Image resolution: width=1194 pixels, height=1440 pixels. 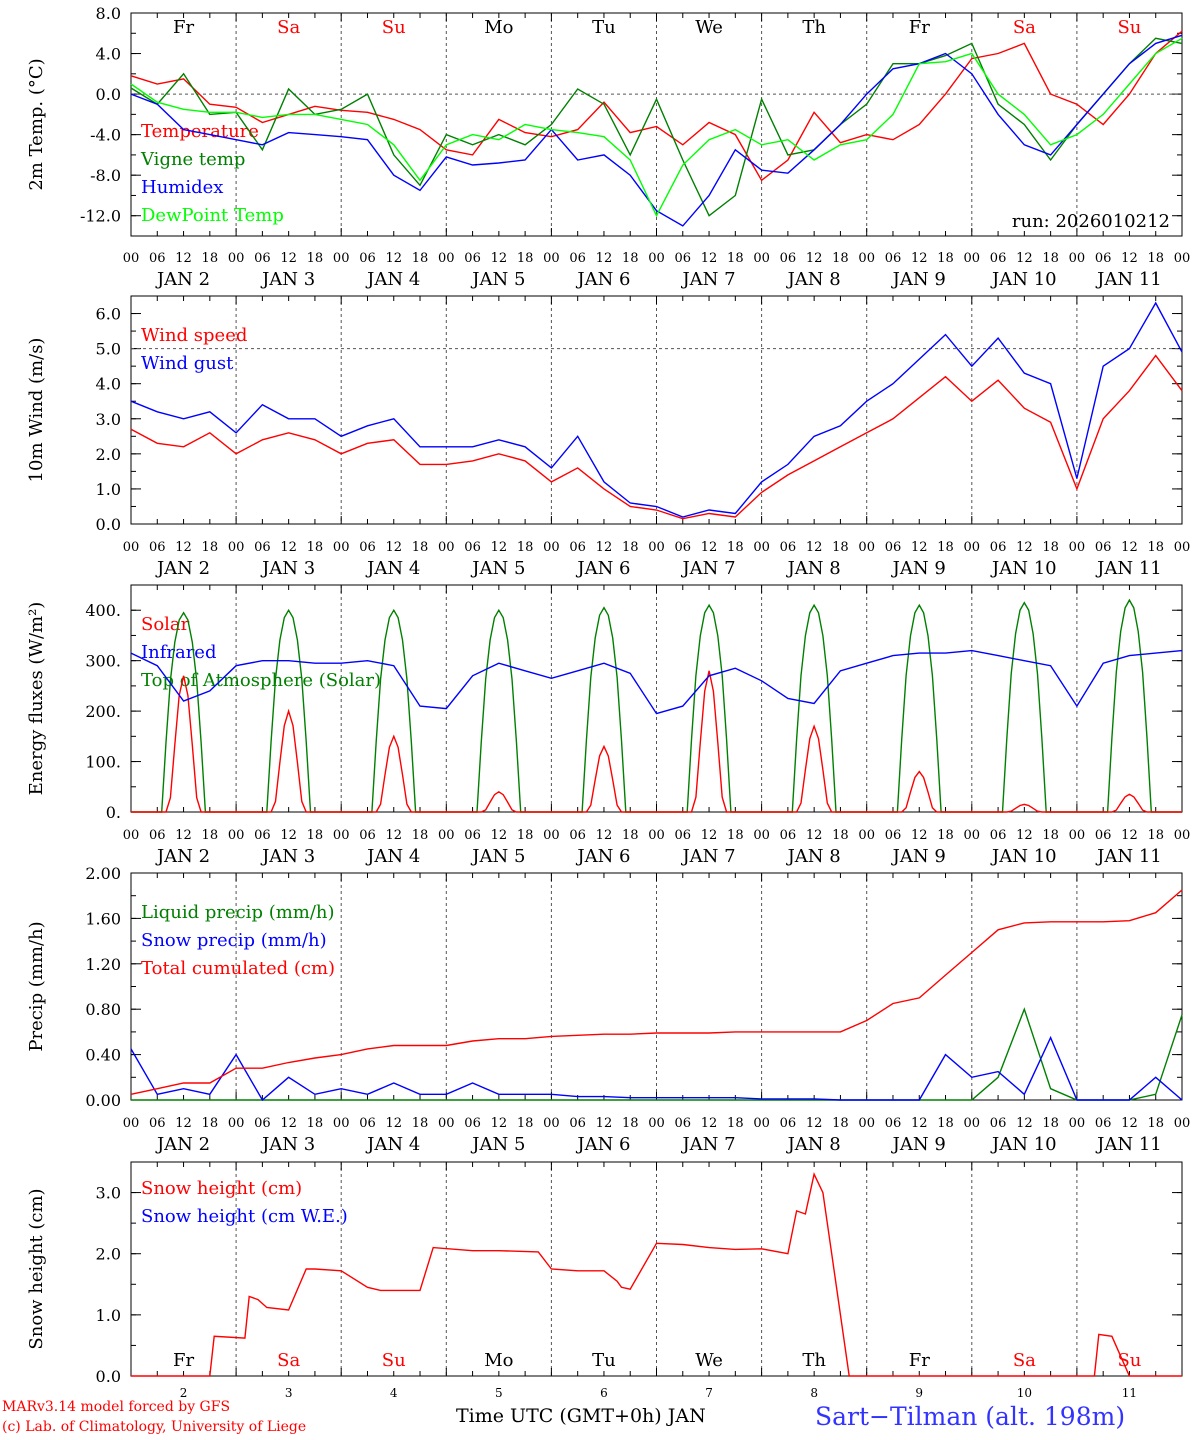 I want to click on y-tick-label: 0., so click(x=113, y=812).